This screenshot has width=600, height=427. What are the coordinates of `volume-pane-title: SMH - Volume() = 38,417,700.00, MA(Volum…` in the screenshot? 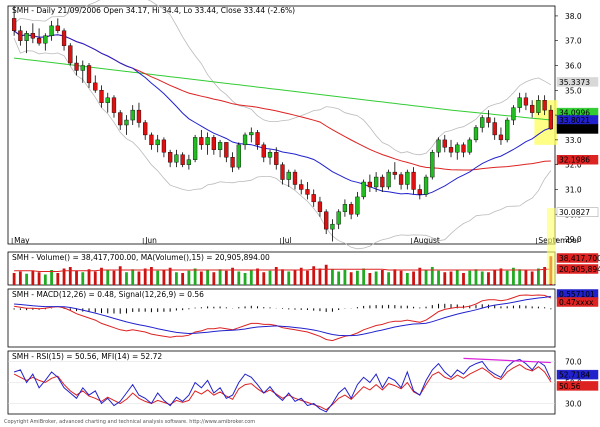 It's located at (141, 257).